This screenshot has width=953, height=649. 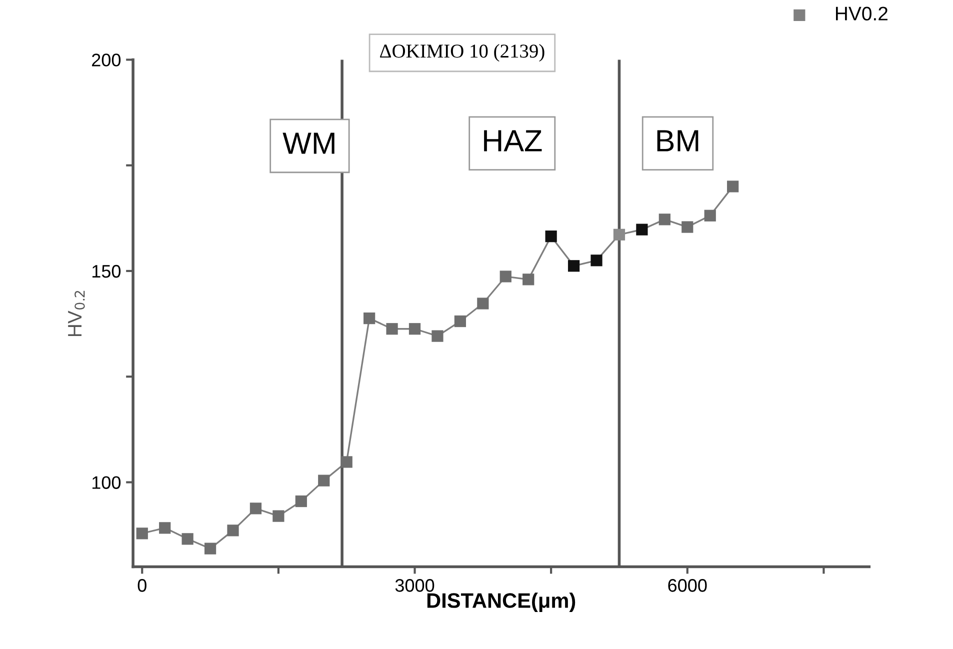 I want to click on annotation: HAZ, so click(x=513, y=141).